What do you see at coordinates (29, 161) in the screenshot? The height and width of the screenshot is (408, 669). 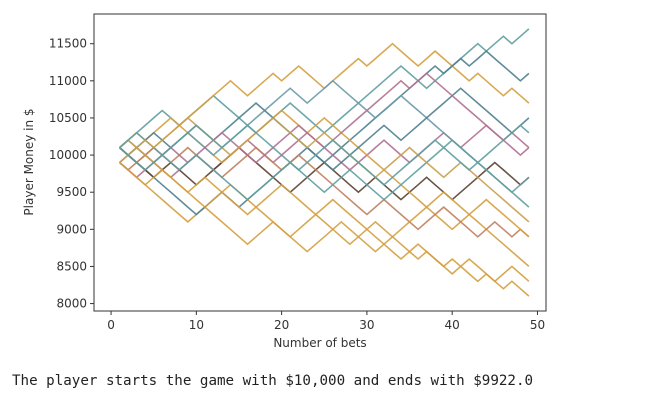 I see `y-axis-label: Player Money in $` at bounding box center [29, 161].